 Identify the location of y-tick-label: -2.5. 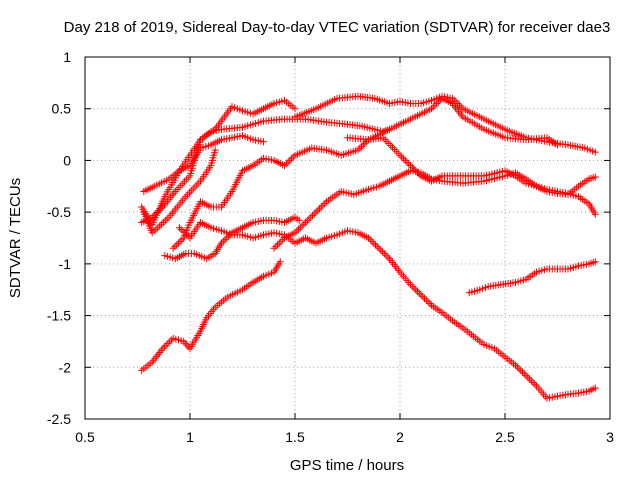
(59, 419).